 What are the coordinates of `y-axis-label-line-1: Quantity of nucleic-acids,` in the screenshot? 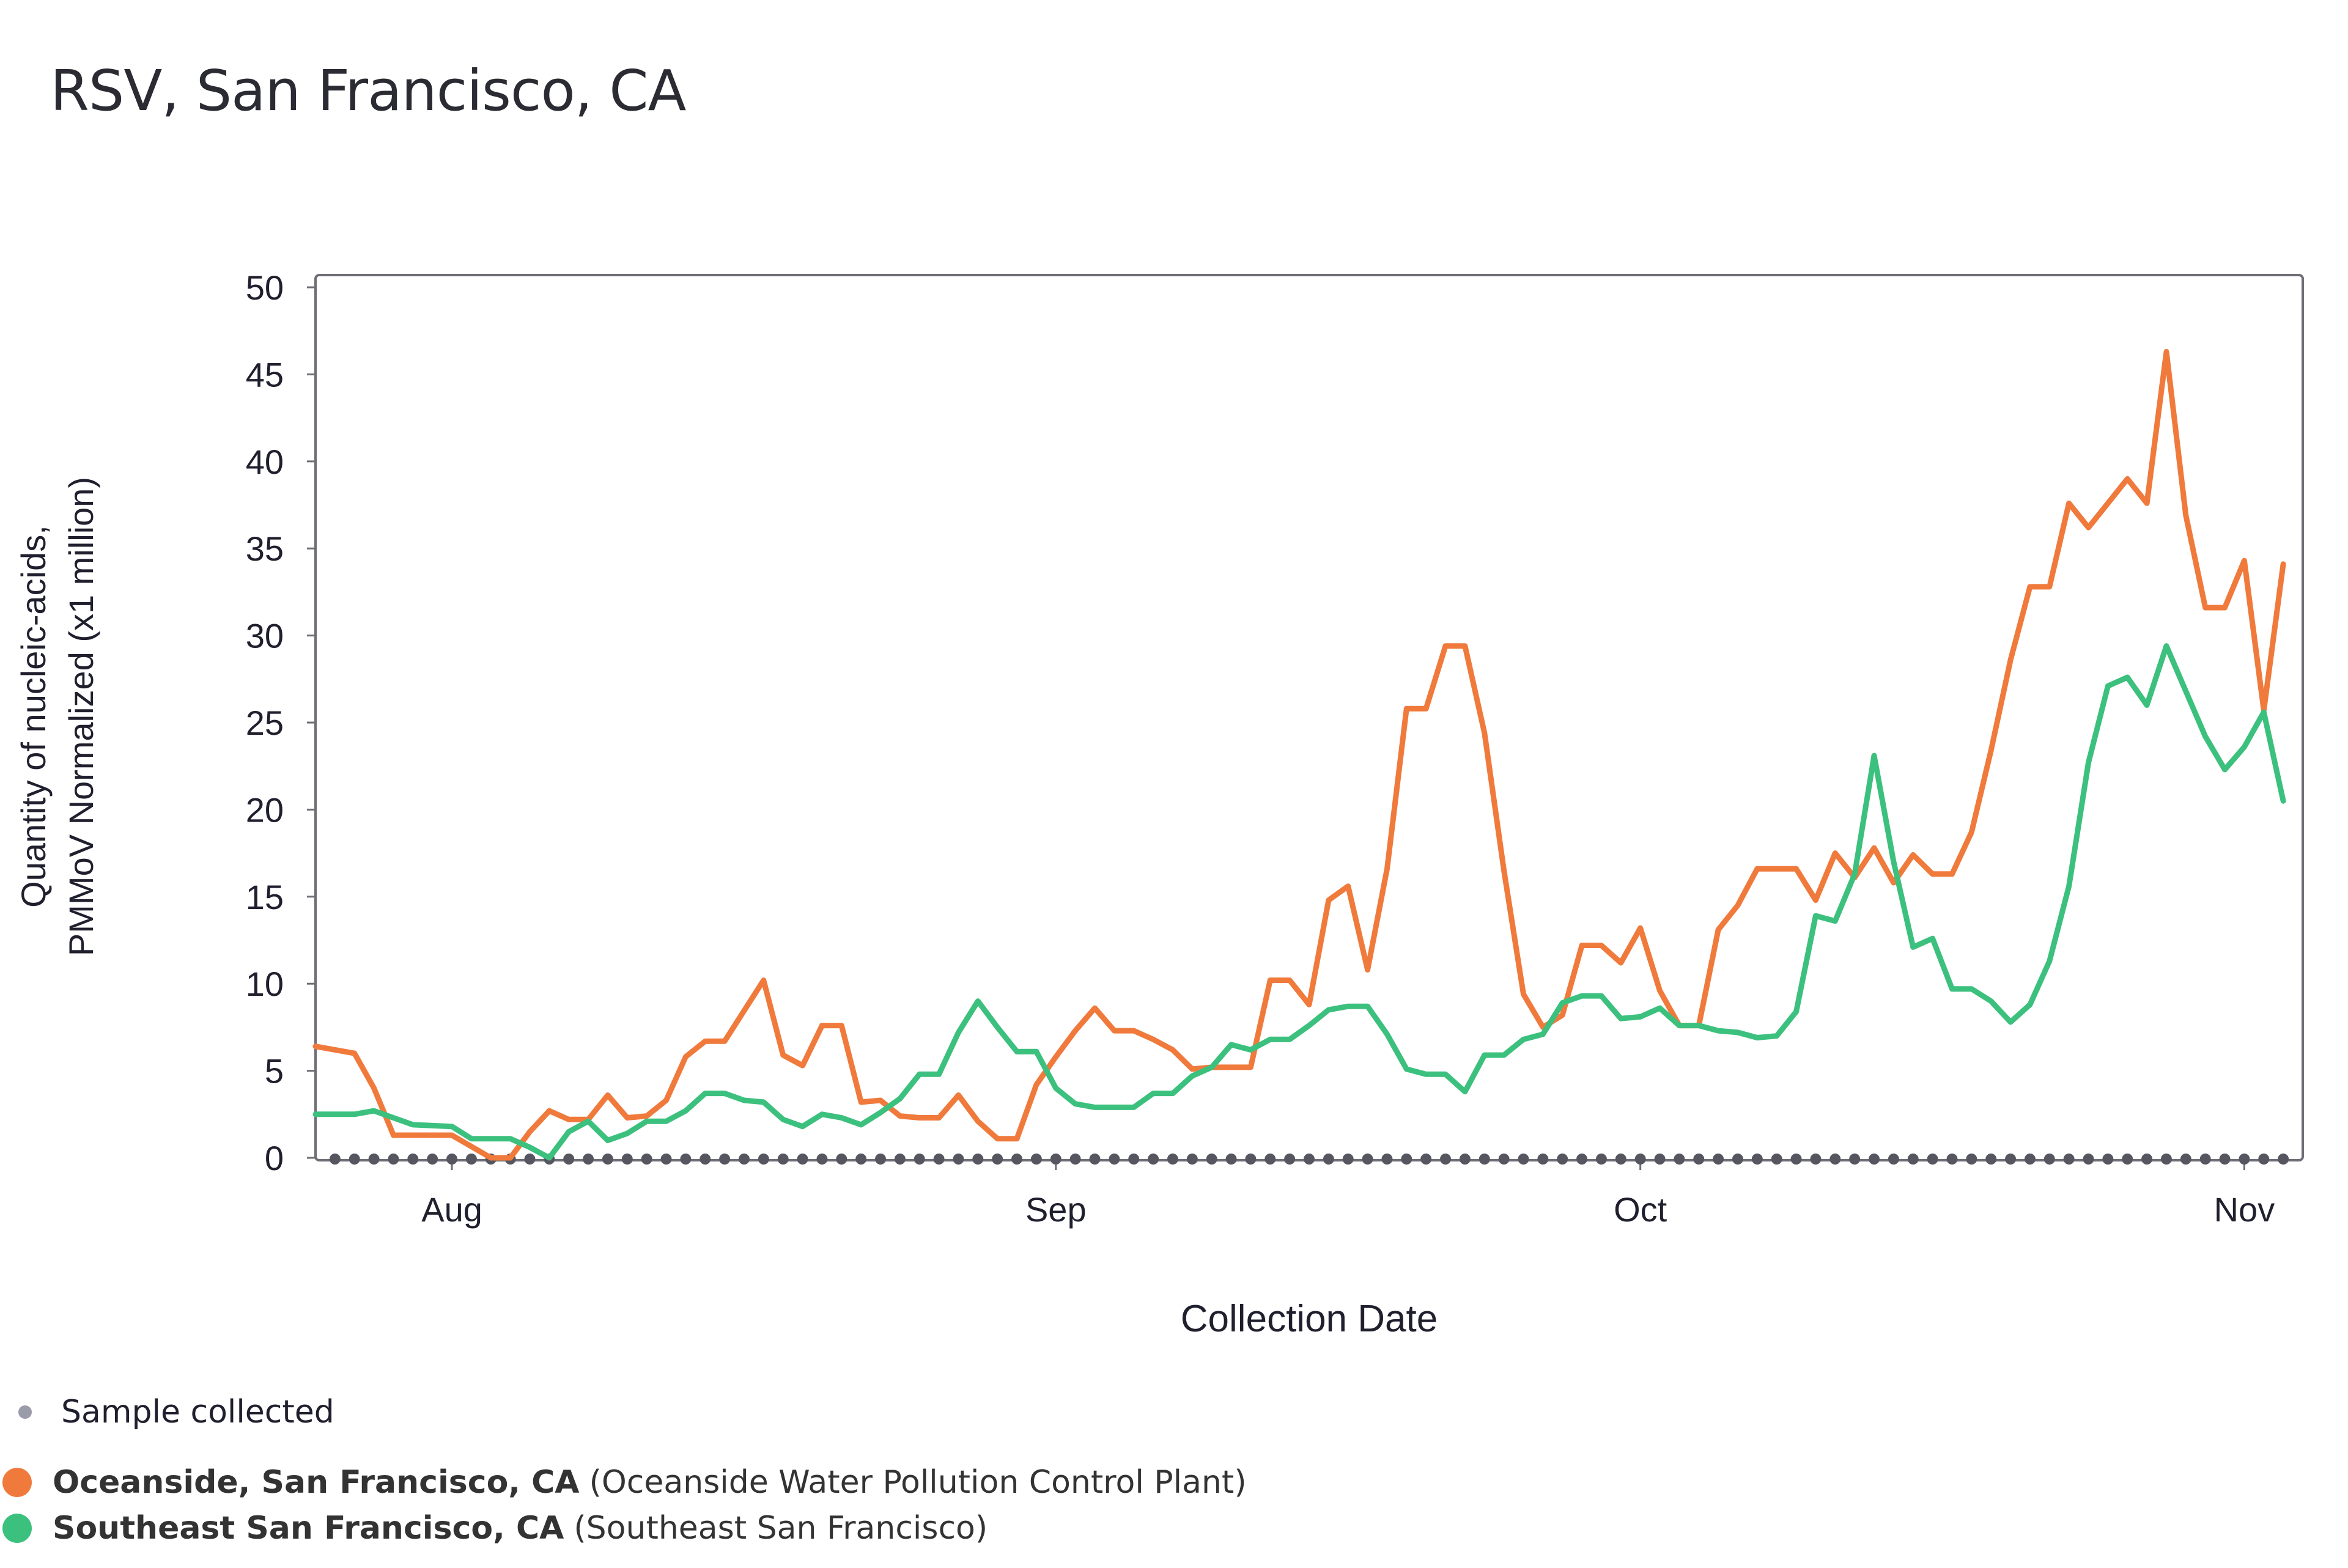 It's located at (33, 716).